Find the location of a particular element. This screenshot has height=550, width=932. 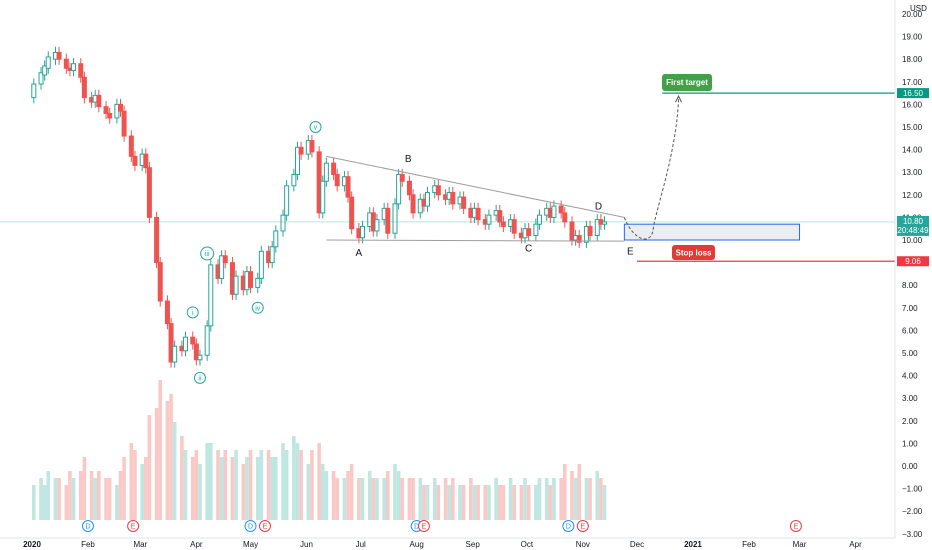

y-tick-label: 8.00 is located at coordinates (910, 285).